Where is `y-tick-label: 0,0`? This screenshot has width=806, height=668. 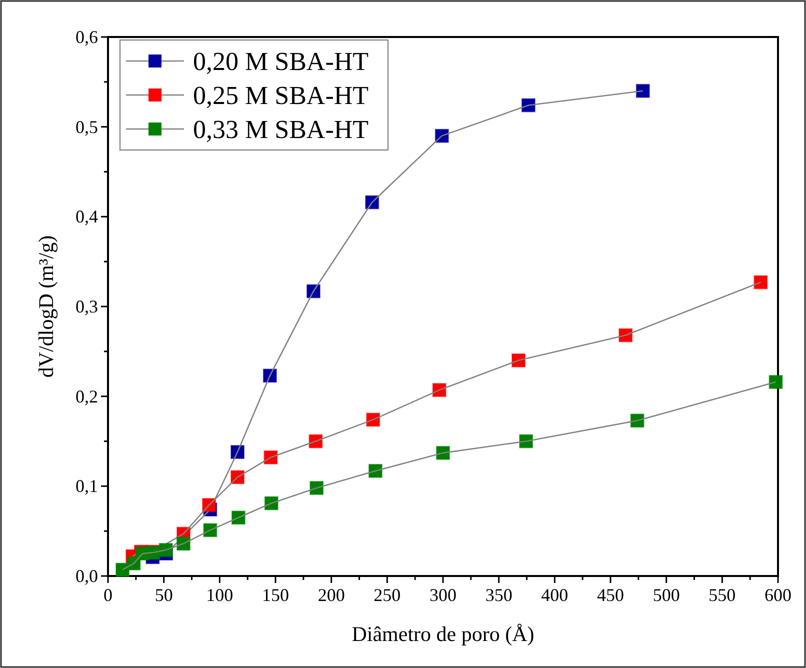 y-tick-label: 0,0 is located at coordinates (87, 576).